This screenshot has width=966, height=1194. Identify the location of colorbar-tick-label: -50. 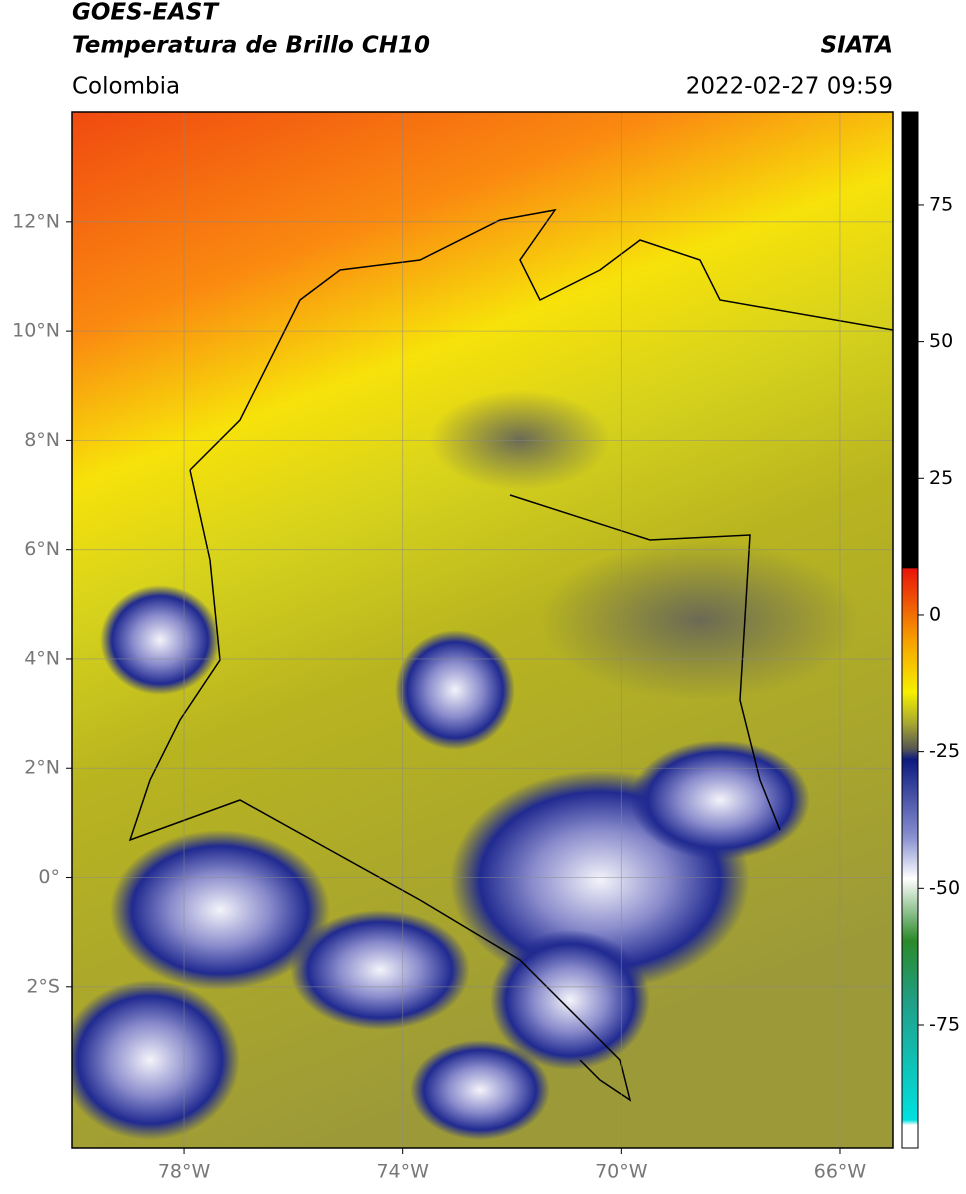
(944, 888).